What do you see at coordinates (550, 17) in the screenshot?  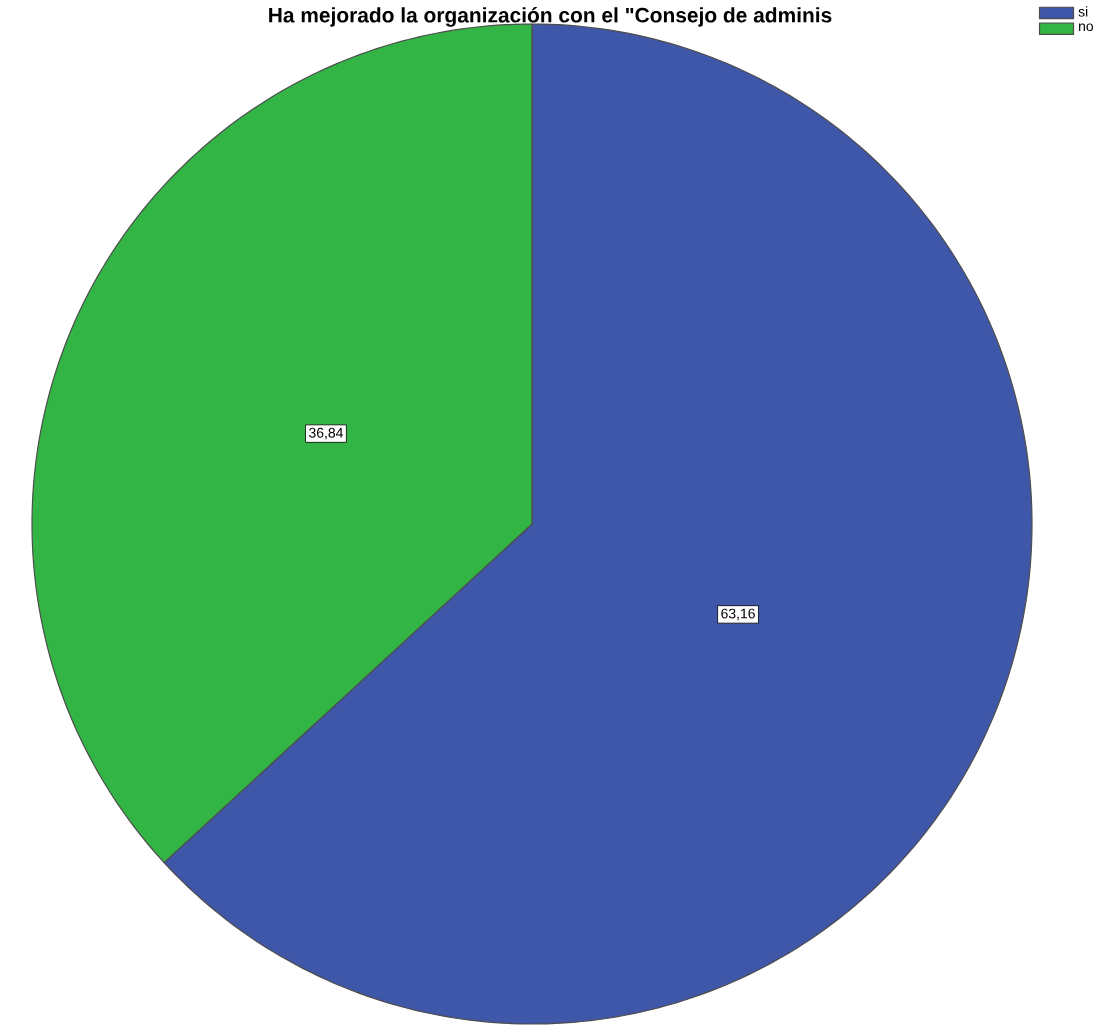 I see `chart-title: Ha mejorado la organización con el "Consejo de adminis` at bounding box center [550, 17].